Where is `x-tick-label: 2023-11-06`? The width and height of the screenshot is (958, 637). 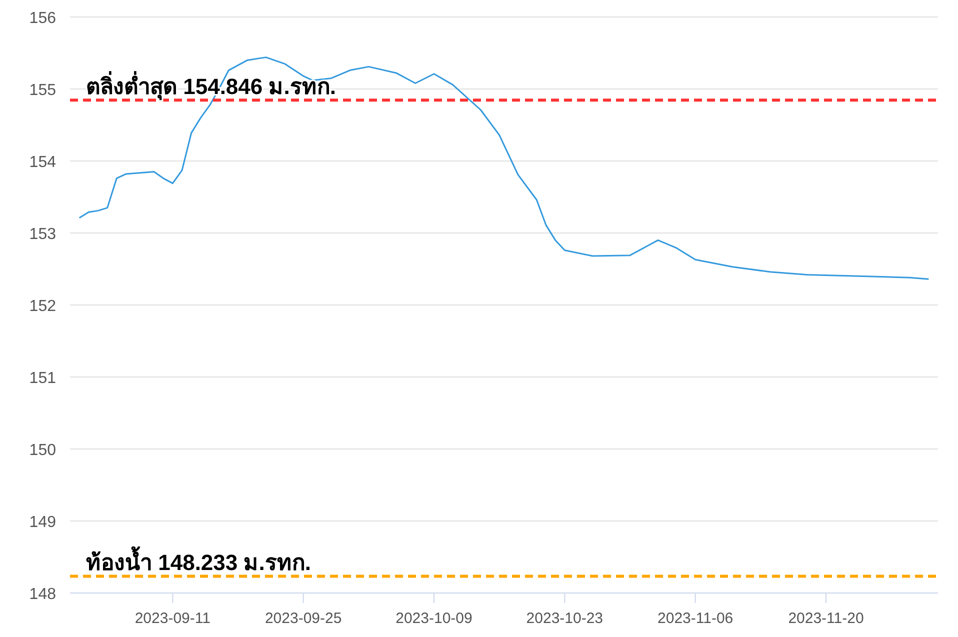
x-tick-label: 2023-11-06 is located at coordinates (696, 618).